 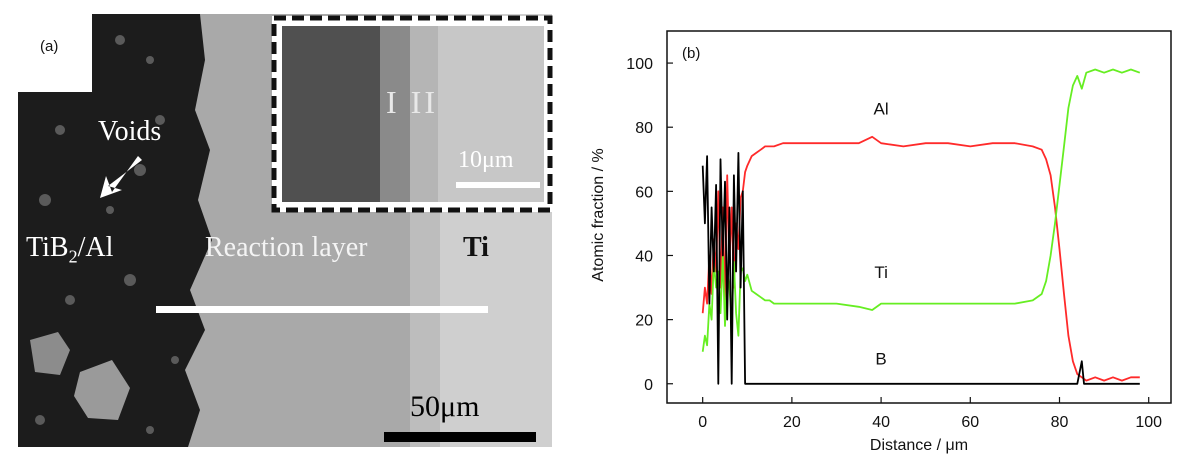 What do you see at coordinates (881, 422) in the screenshot?
I see `x-tick-label: 40` at bounding box center [881, 422].